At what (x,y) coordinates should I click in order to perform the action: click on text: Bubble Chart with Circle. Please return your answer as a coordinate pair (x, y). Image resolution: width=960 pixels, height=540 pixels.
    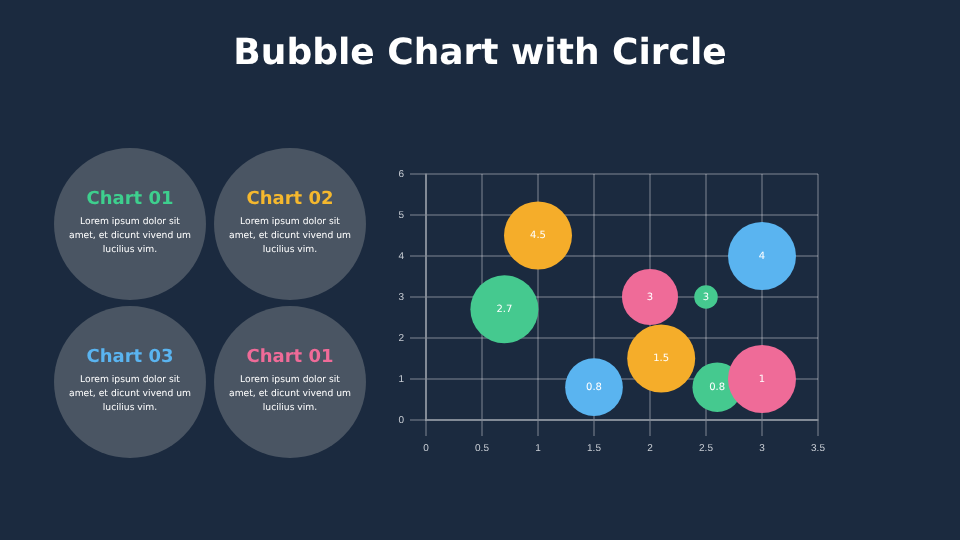
    Looking at the image, I should click on (480, 53).